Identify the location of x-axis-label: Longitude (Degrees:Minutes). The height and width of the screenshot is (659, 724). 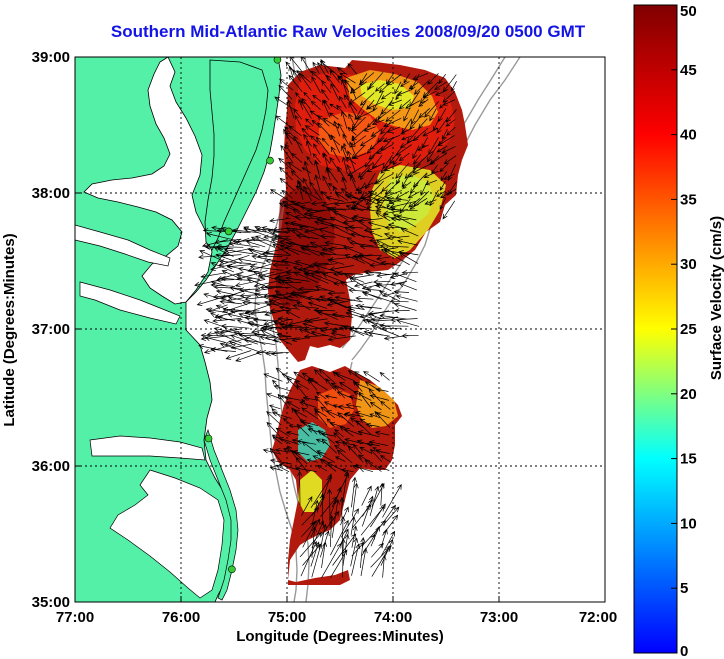
(340, 636).